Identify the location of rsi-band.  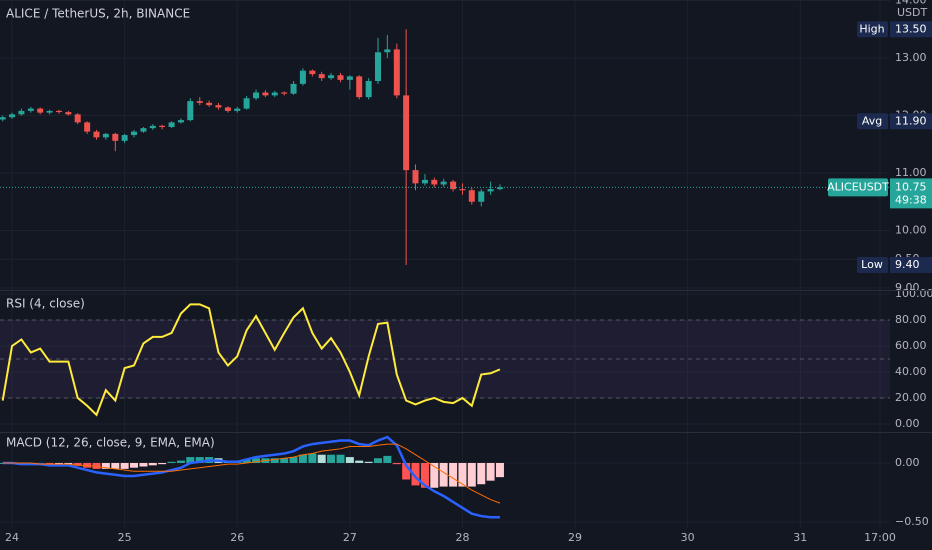
(445, 358).